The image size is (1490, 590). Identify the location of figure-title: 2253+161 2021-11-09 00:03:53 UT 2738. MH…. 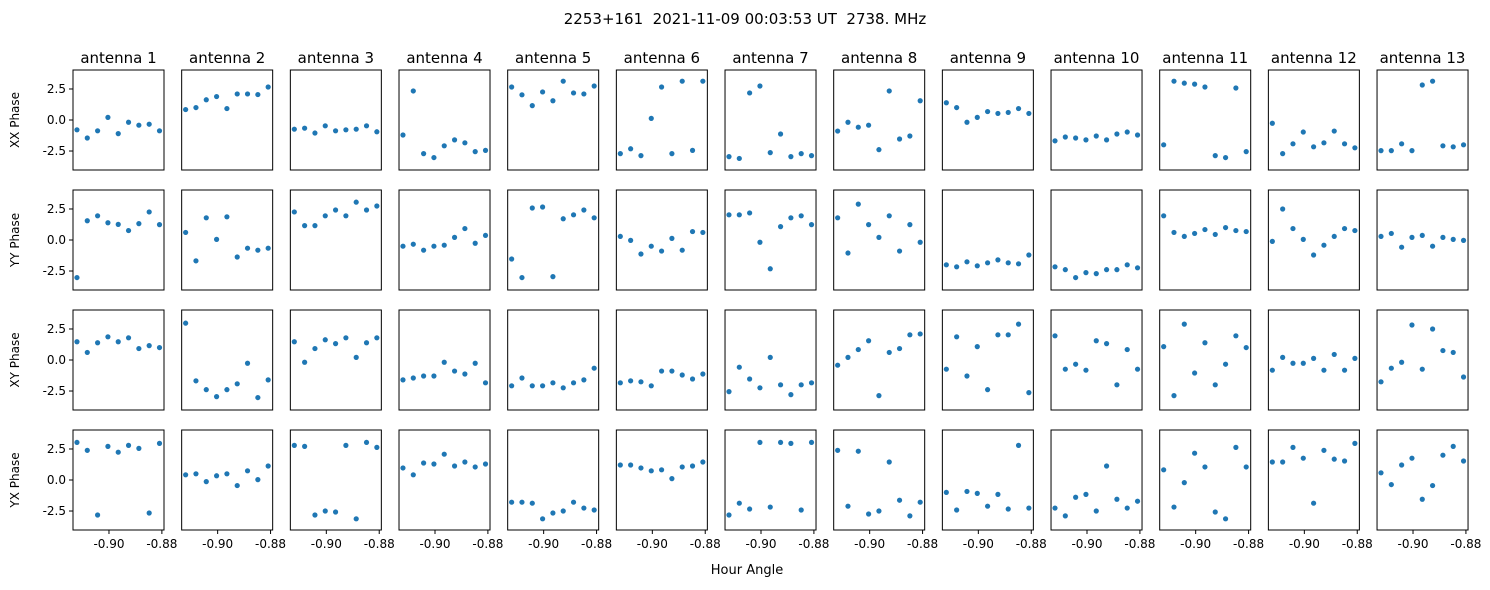
(745, 19).